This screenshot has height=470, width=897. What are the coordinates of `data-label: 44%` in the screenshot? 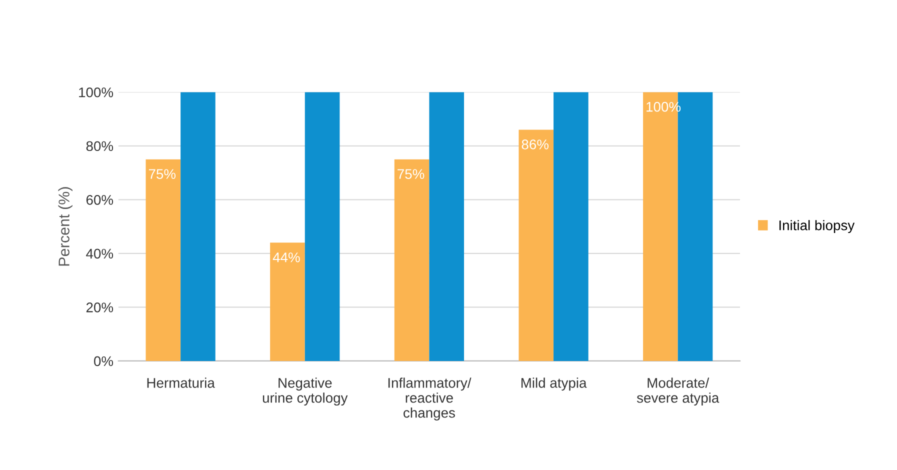 It's located at (286, 257).